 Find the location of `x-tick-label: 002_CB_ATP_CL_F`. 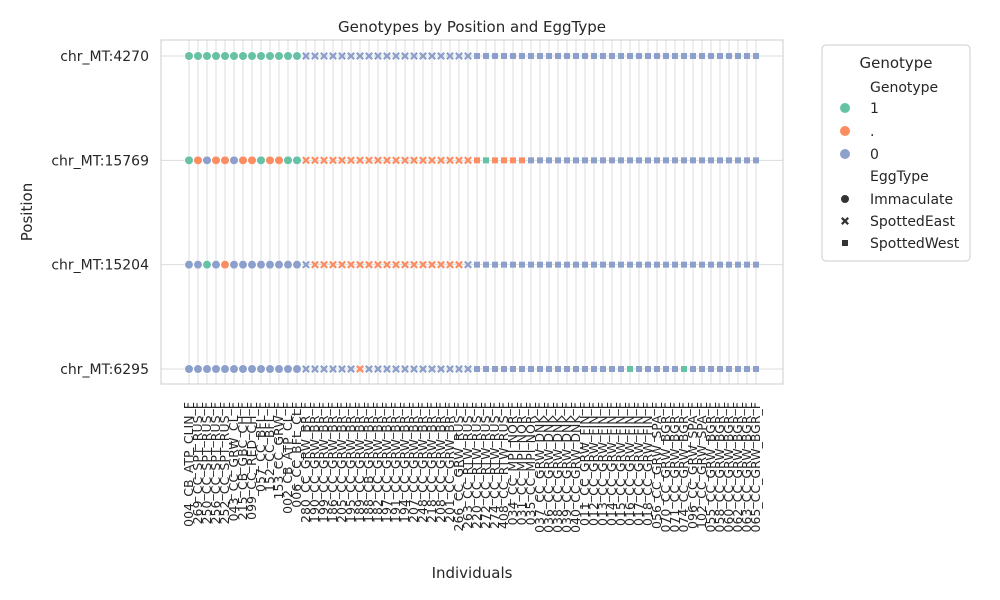

x-tick-label: 002_CB_ATP_CL_F is located at coordinates (287, 458).